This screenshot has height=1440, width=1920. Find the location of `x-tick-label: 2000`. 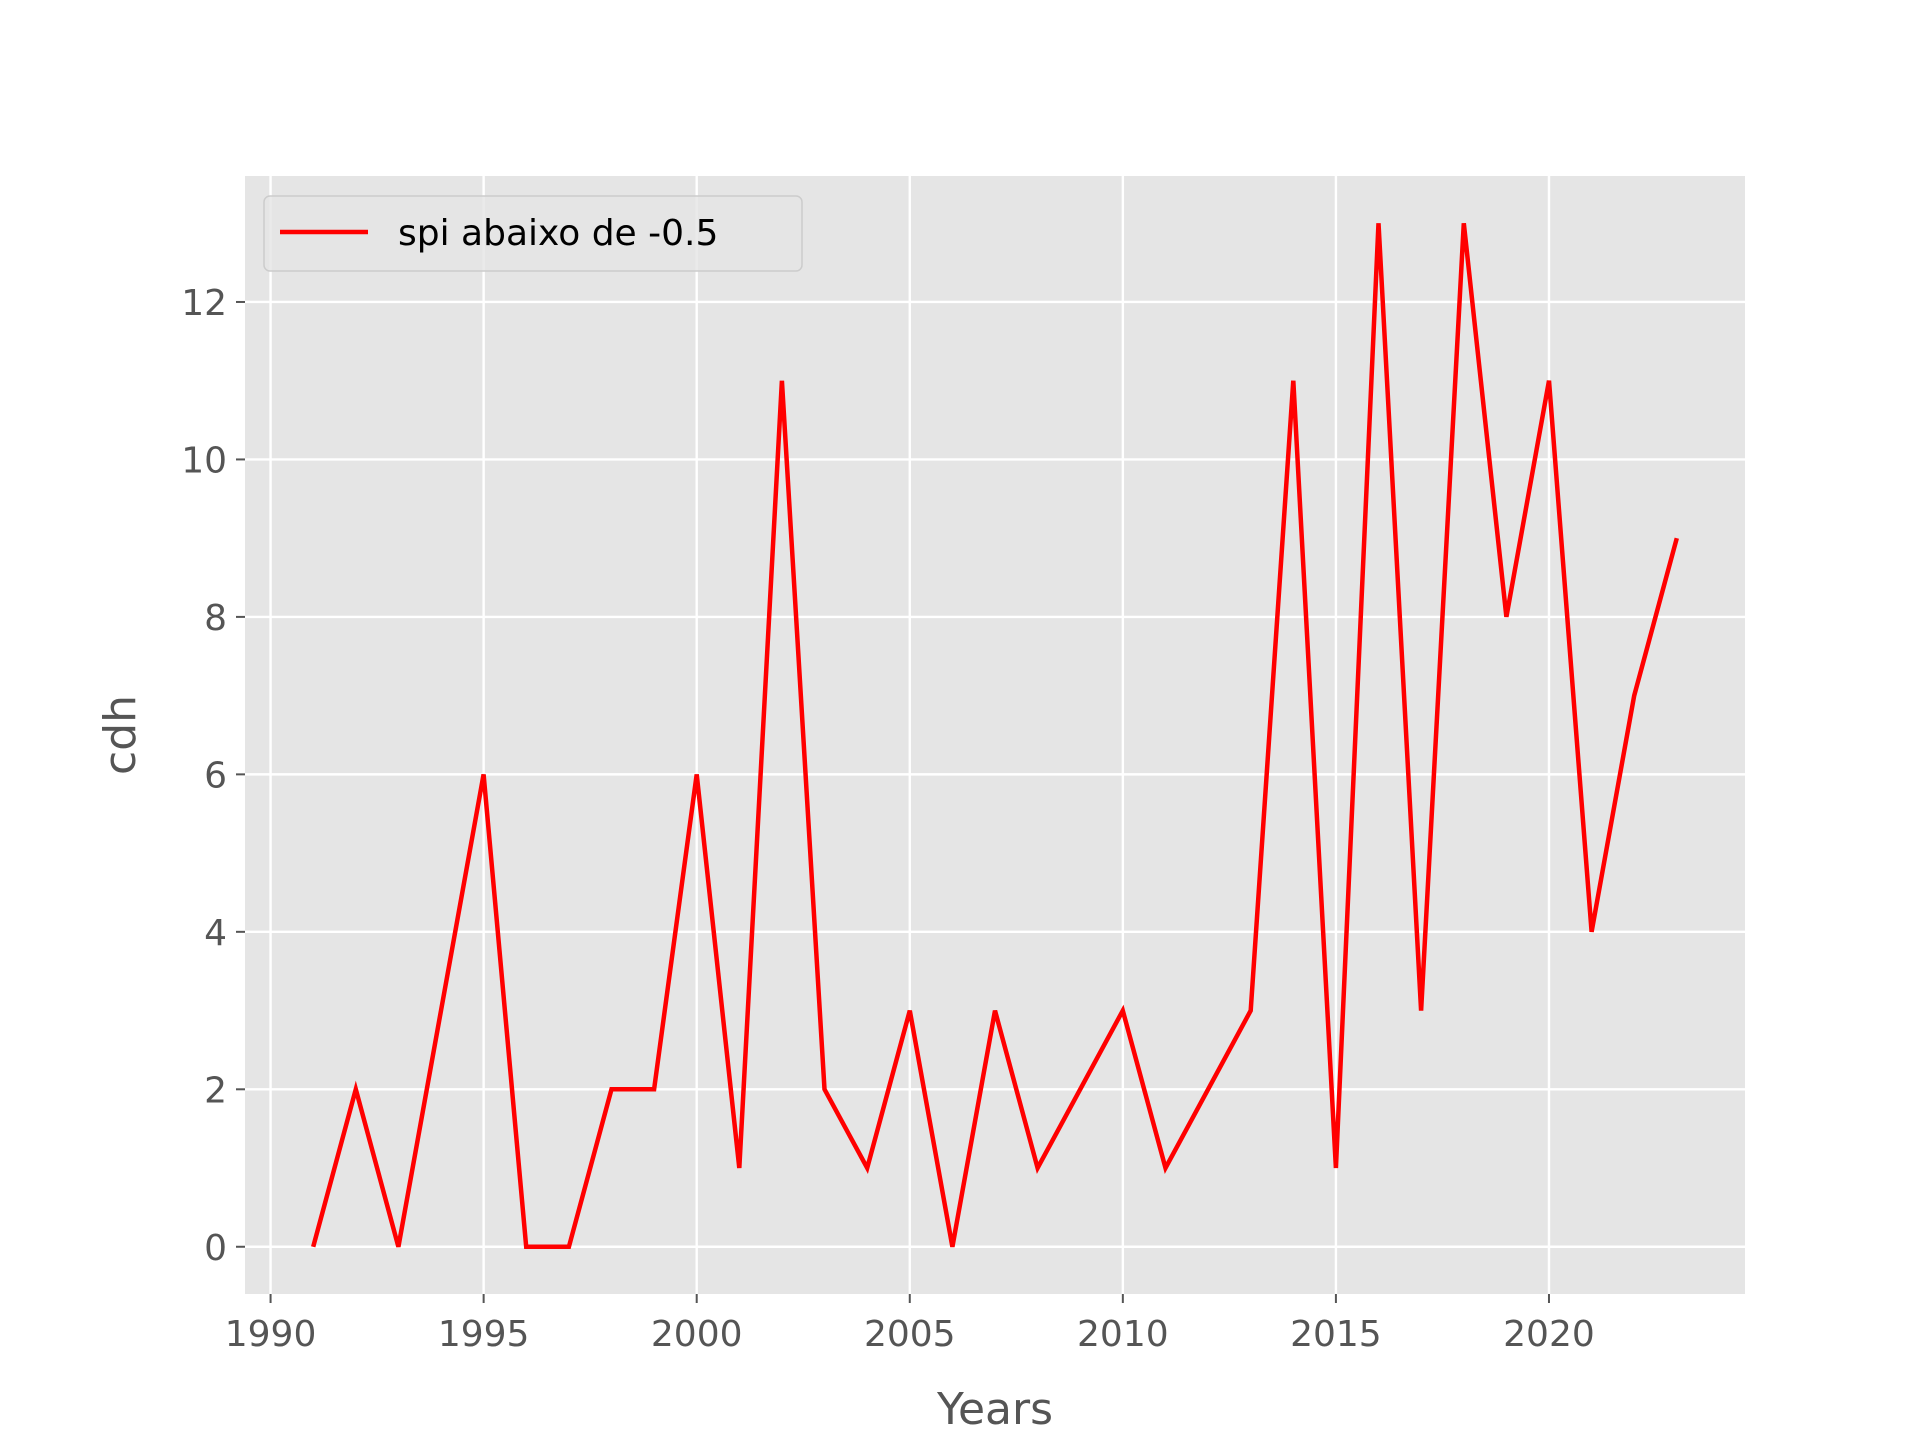

x-tick-label: 2000 is located at coordinates (697, 1334).